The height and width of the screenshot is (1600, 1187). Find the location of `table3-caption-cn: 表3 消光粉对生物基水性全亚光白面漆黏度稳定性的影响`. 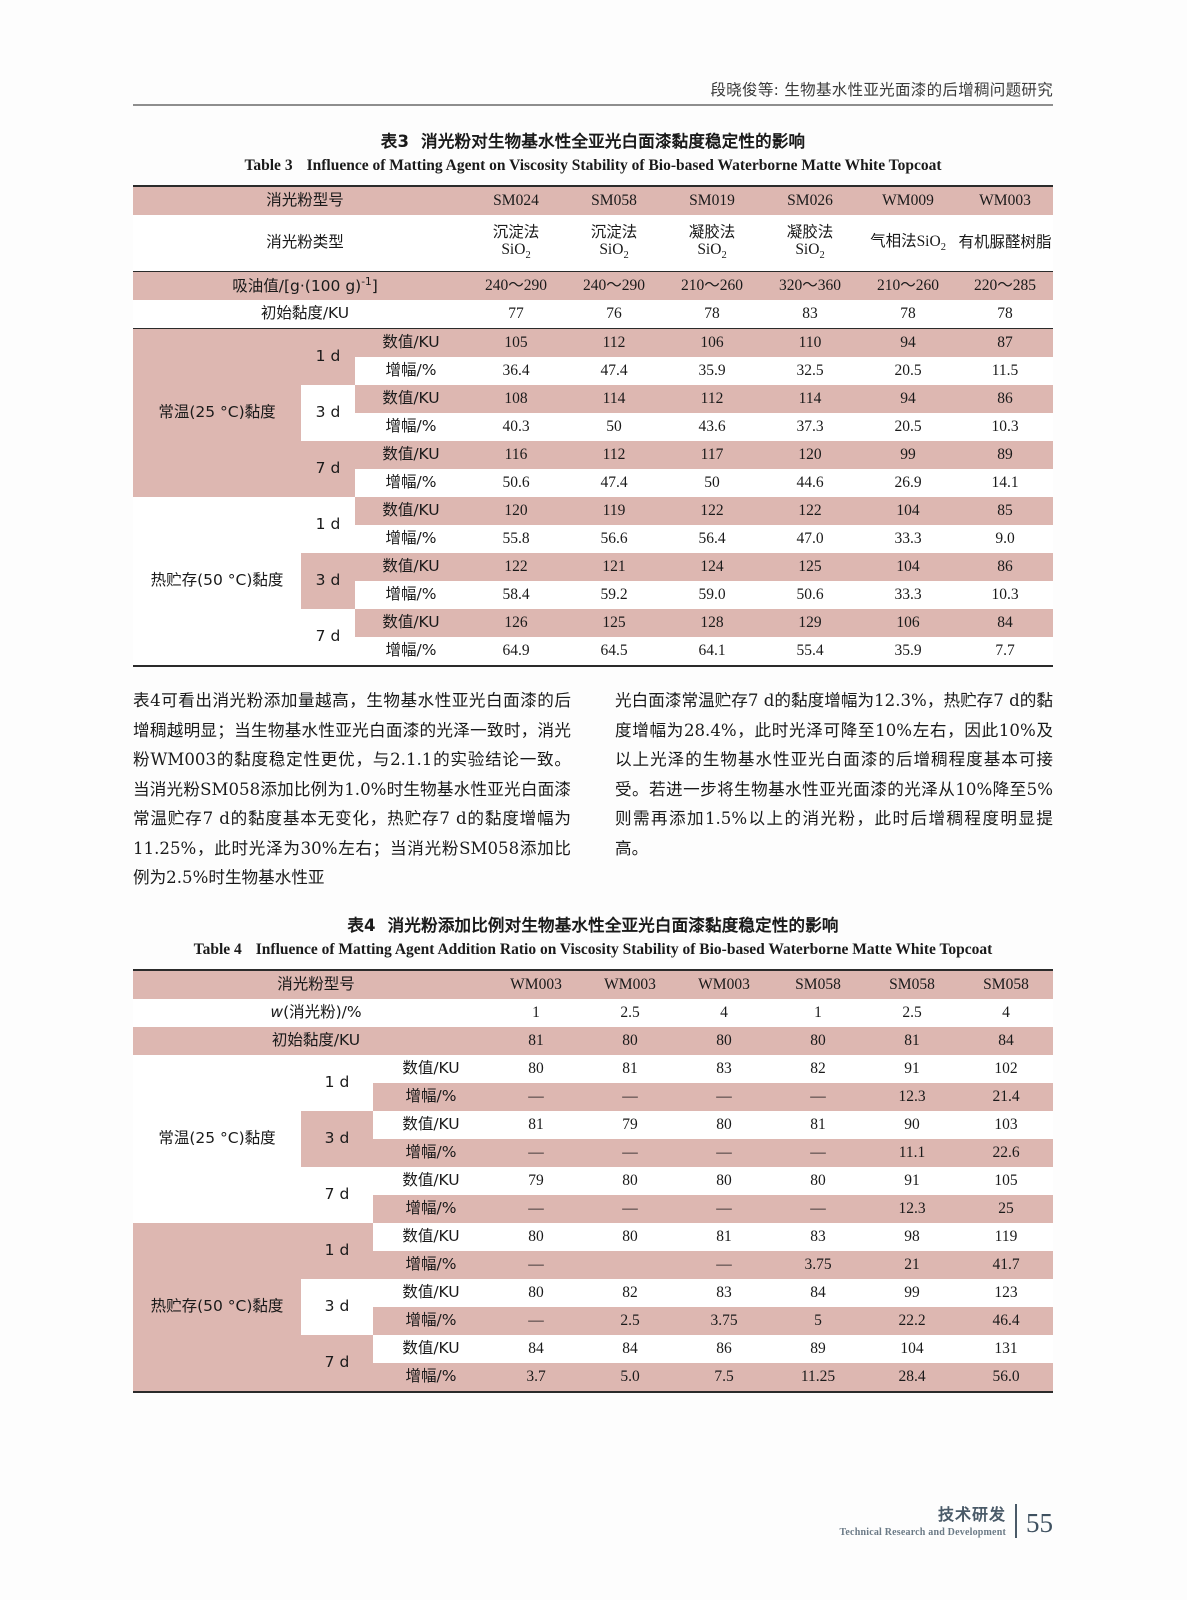

table3-caption-cn: 表3 消光粉对生物基水性全亚光白面漆黏度稳定性的影响 is located at coordinates (593, 140).